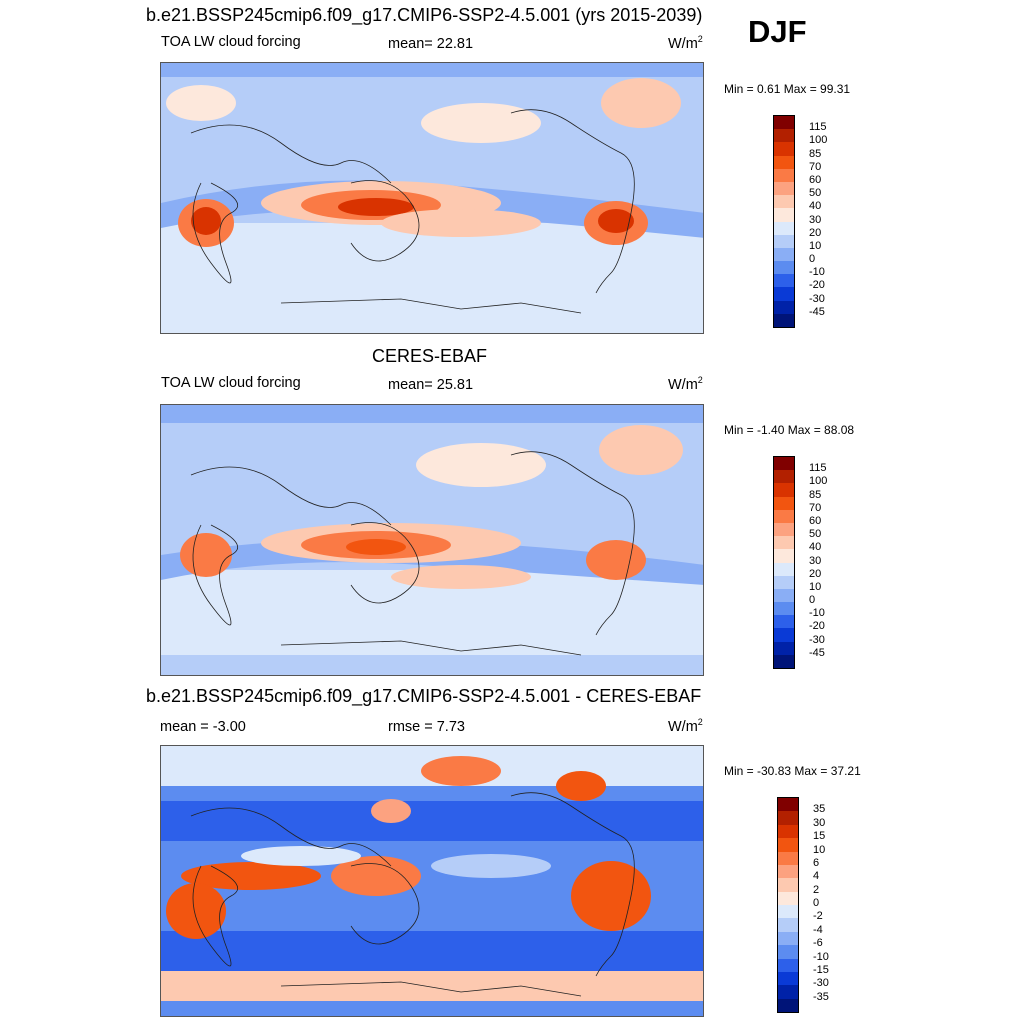  What do you see at coordinates (430, 356) in the screenshot?
I see `panel-2-title: CERES-EBAF` at bounding box center [430, 356].